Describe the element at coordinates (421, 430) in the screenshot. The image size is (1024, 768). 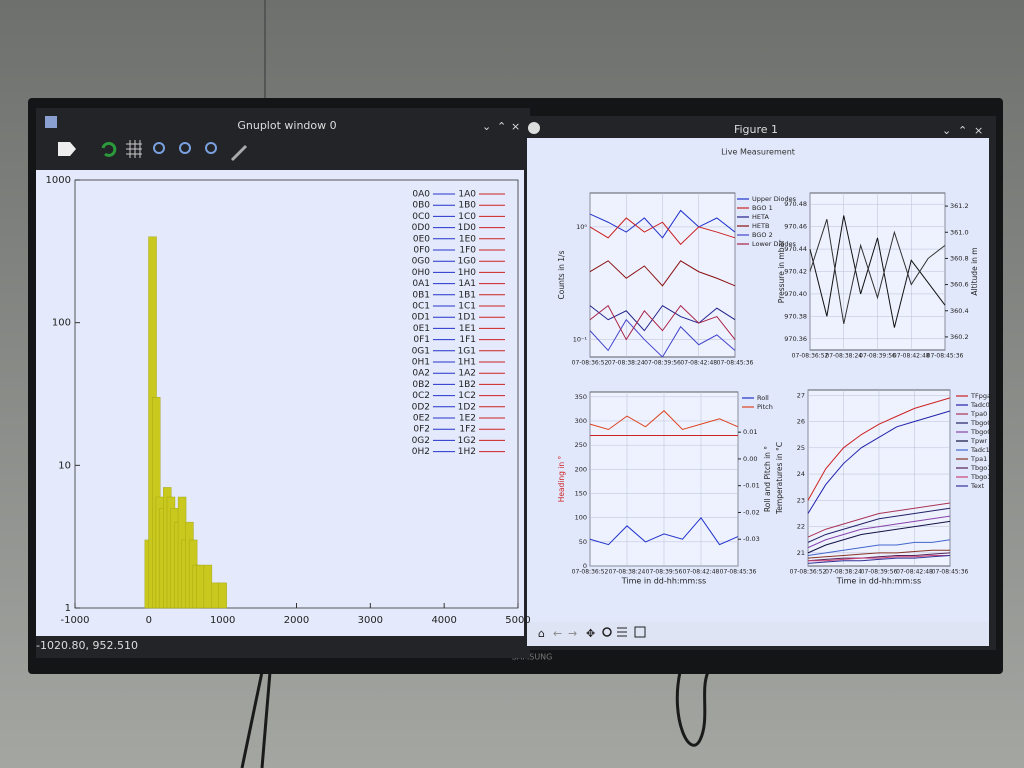
I see `legend-label: 0F2` at that location.